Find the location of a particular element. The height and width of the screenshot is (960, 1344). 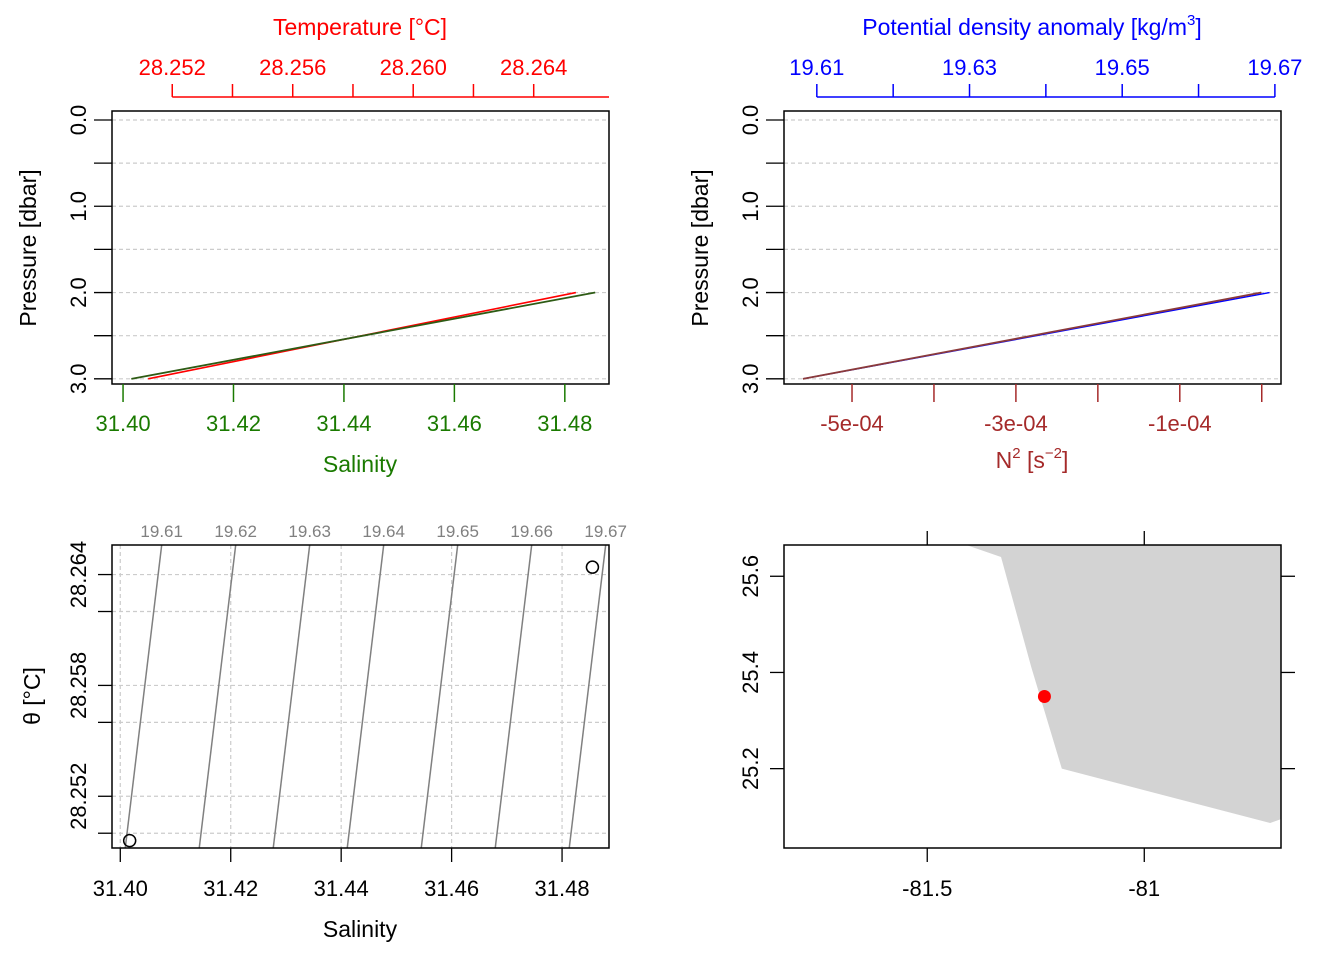

temperature-tick-label: 28.256 is located at coordinates (292, 67).